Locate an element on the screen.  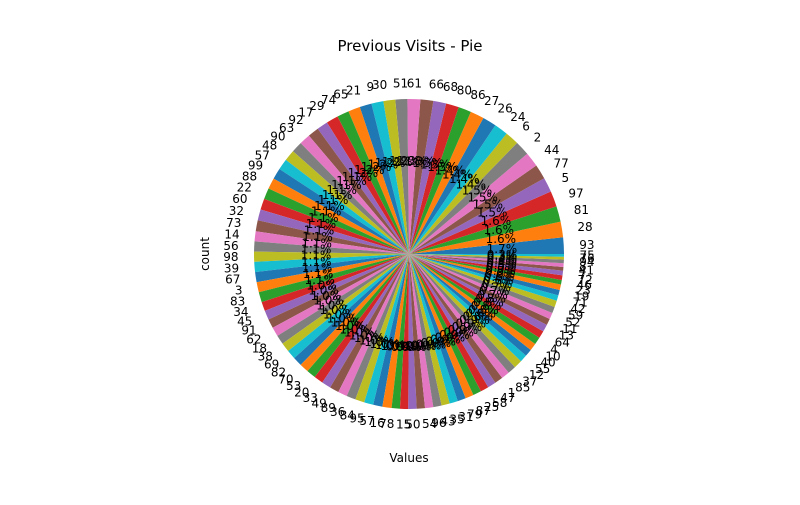
slice-category-label: 92 is located at coordinates (295, 120).